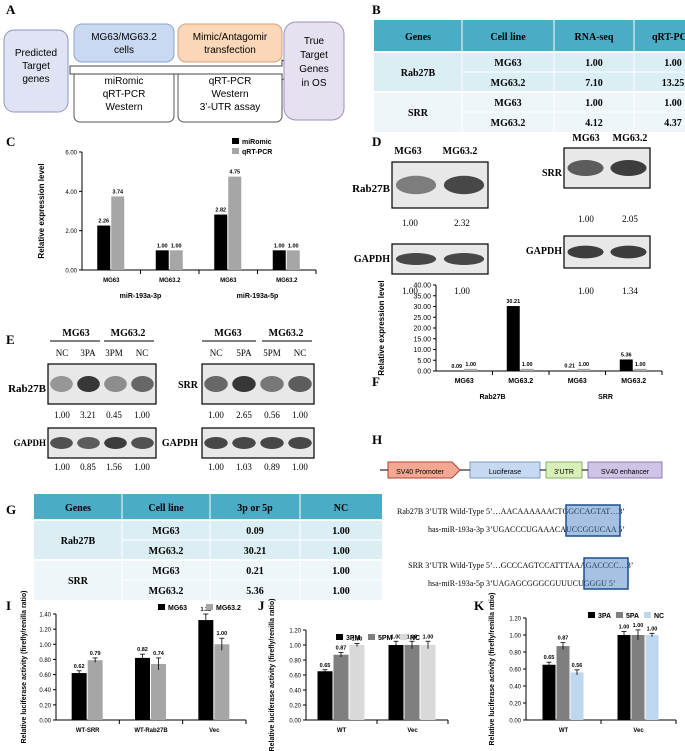 The height and width of the screenshot is (751, 685). What do you see at coordinates (515, 654) in the screenshot?
I see `y-tick-label: 0.80` at bounding box center [515, 654].